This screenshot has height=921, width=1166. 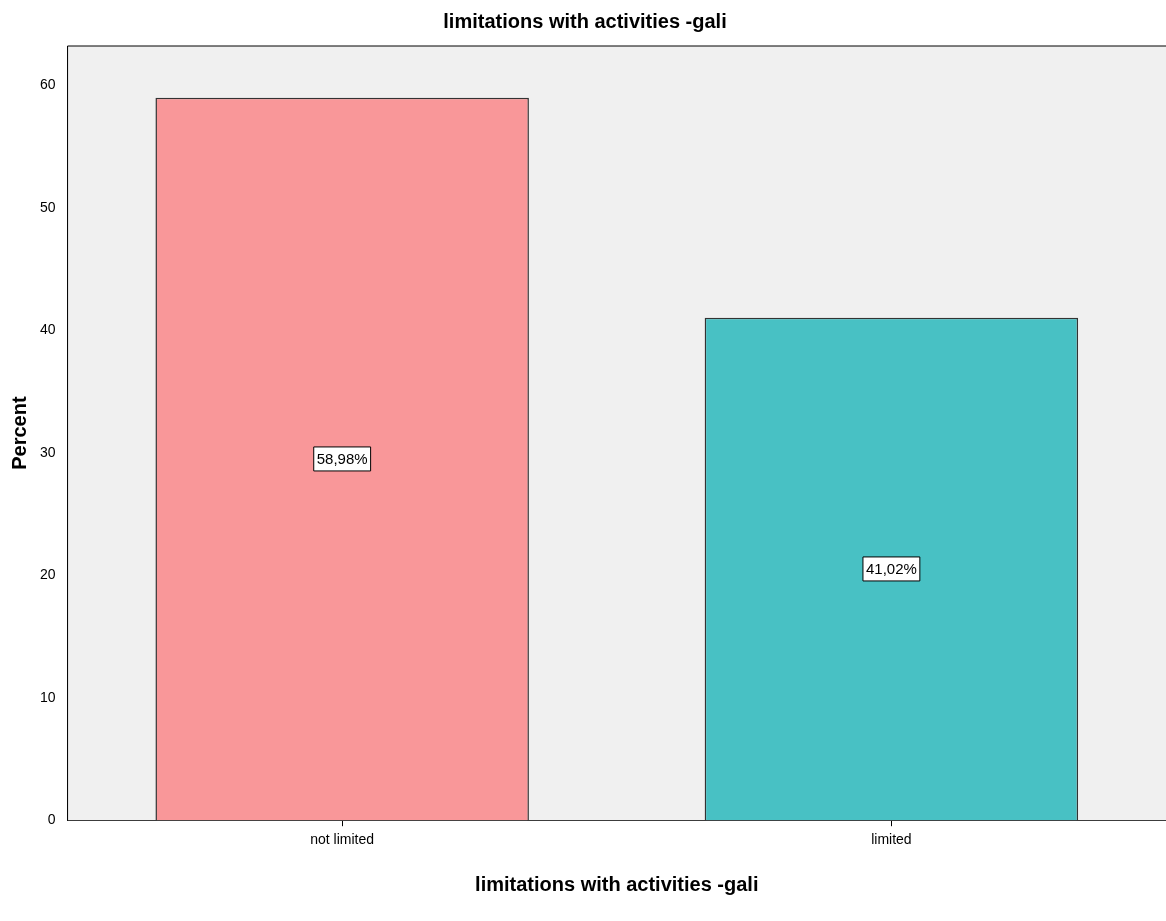 What do you see at coordinates (585, 20) in the screenshot?
I see `chart-title: limitations with activities -gali` at bounding box center [585, 20].